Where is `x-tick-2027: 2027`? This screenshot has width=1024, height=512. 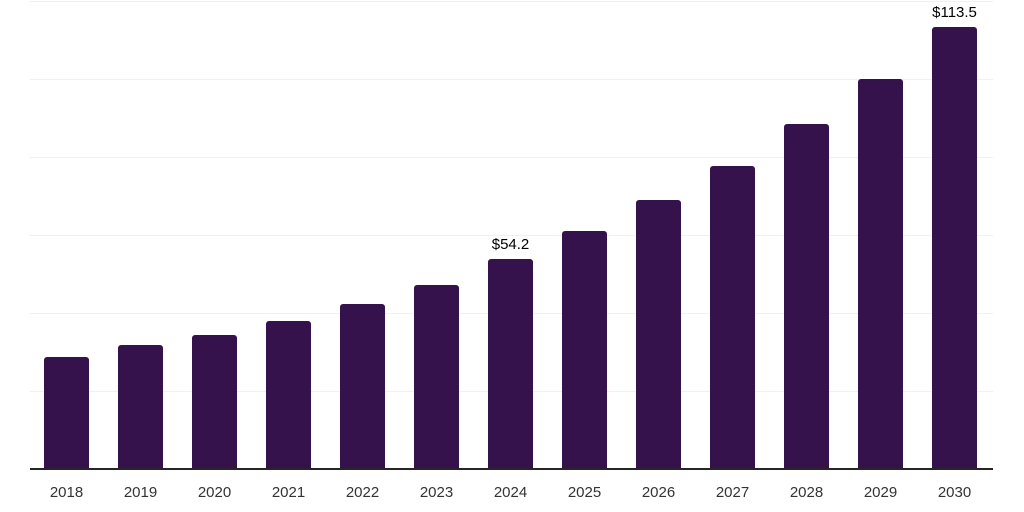
x-tick-2027: 2027 is located at coordinates (732, 492).